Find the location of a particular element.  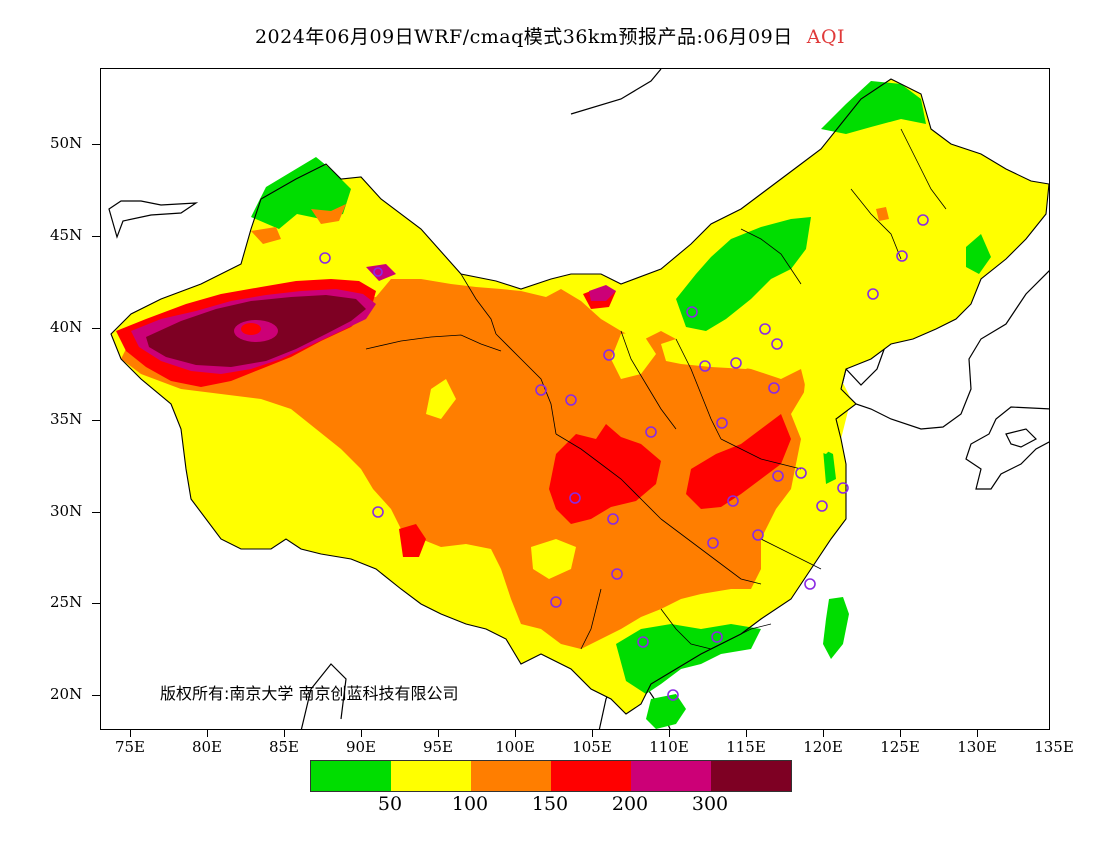

region-unhealthy-inner is located at coordinates (251, 329).